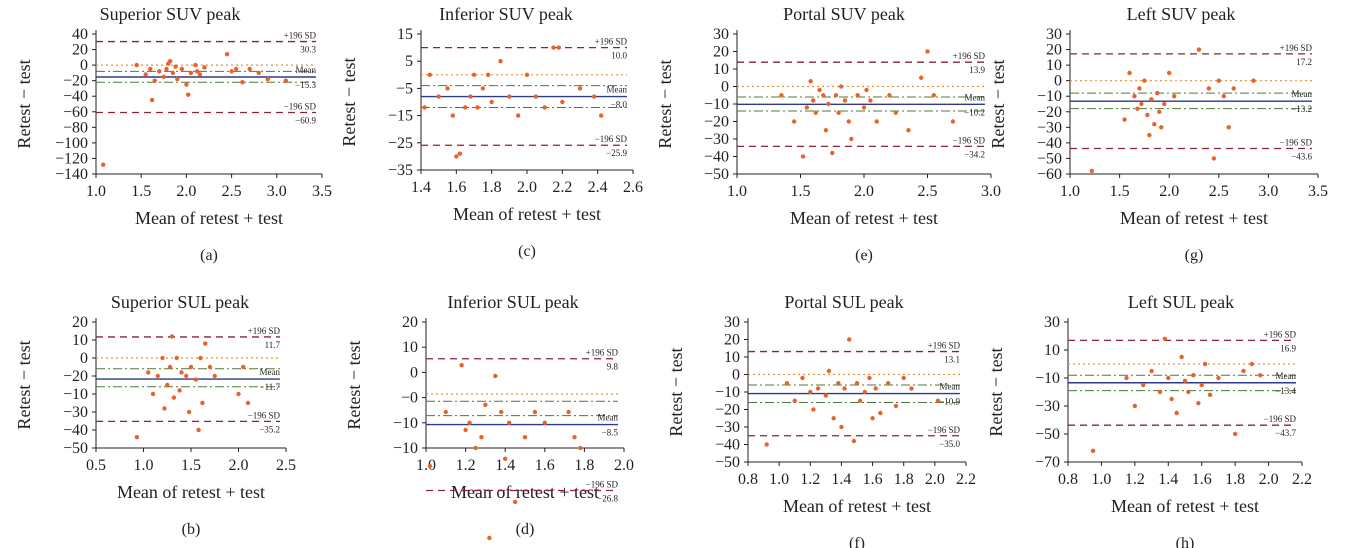  Describe the element at coordinates (1302, 479) in the screenshot. I see `x-tick-label: 2.2` at that location.